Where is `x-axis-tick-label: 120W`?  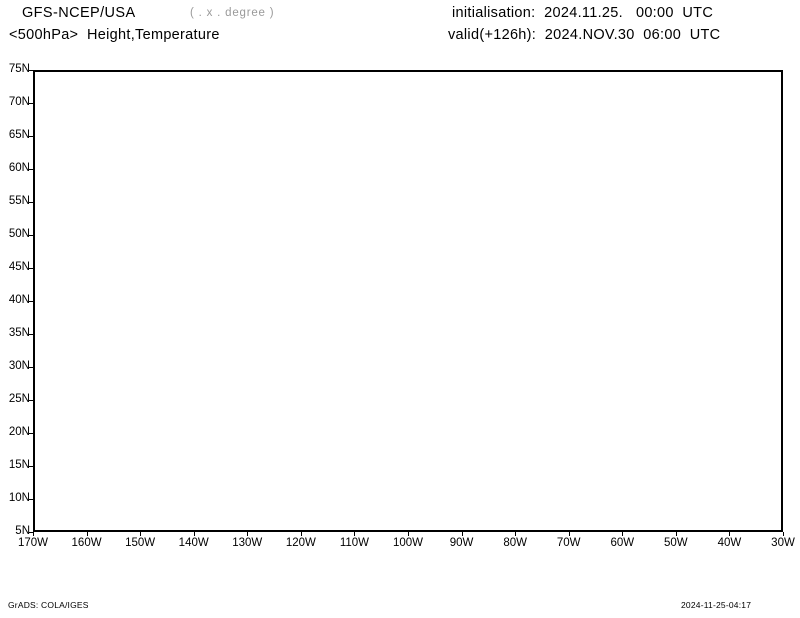
x-axis-tick-label: 120W is located at coordinates (300, 543).